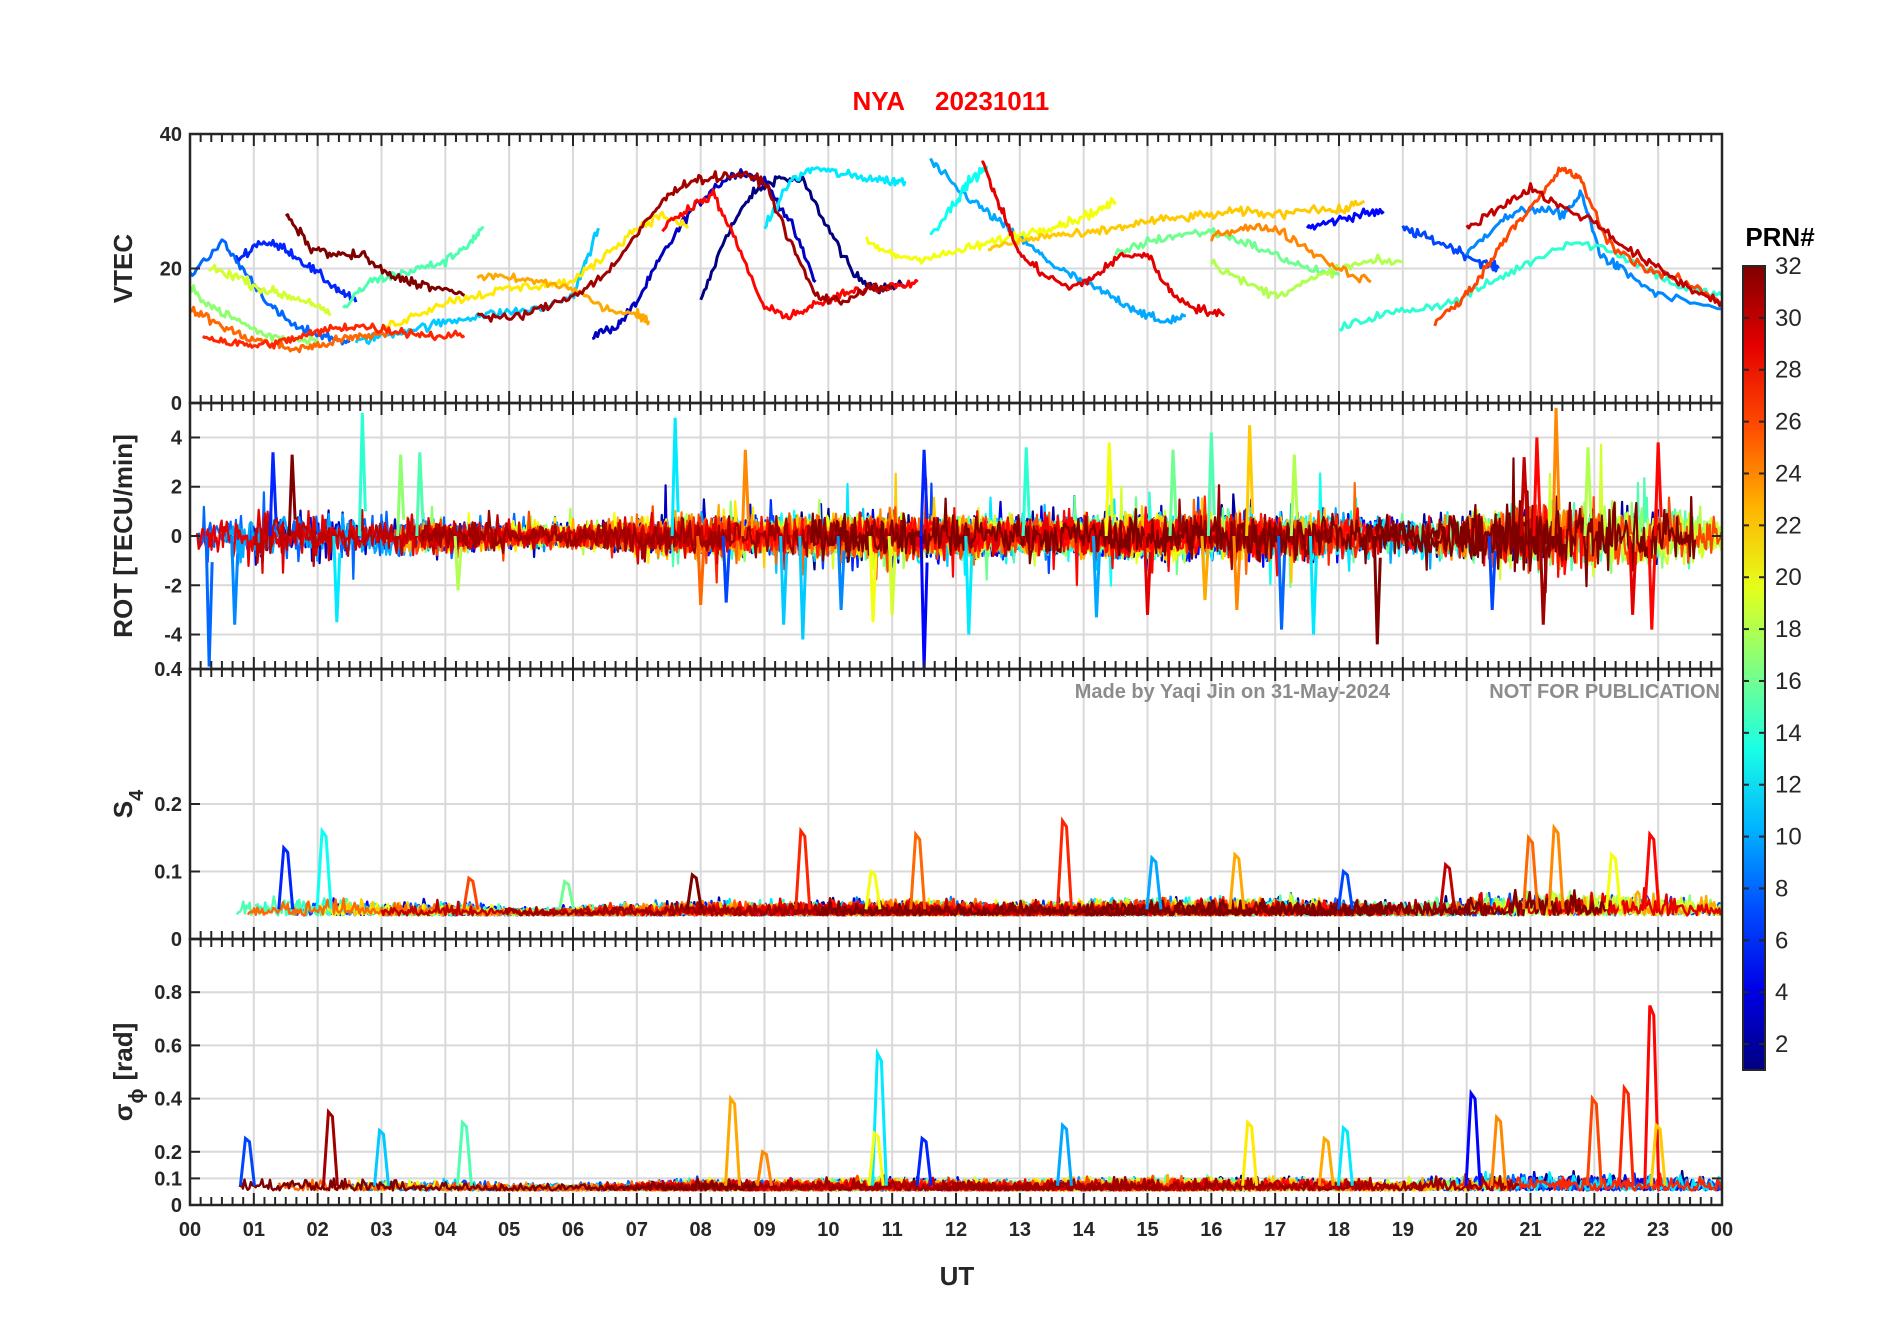 The height and width of the screenshot is (1335, 1902). I want to click on colorbar-tick-label: 26, so click(1788, 422).